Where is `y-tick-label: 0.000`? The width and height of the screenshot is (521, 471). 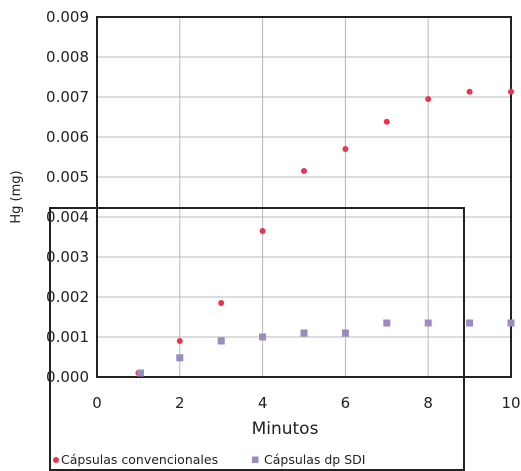
y-tick-label: 0.000 is located at coordinates (67, 377).